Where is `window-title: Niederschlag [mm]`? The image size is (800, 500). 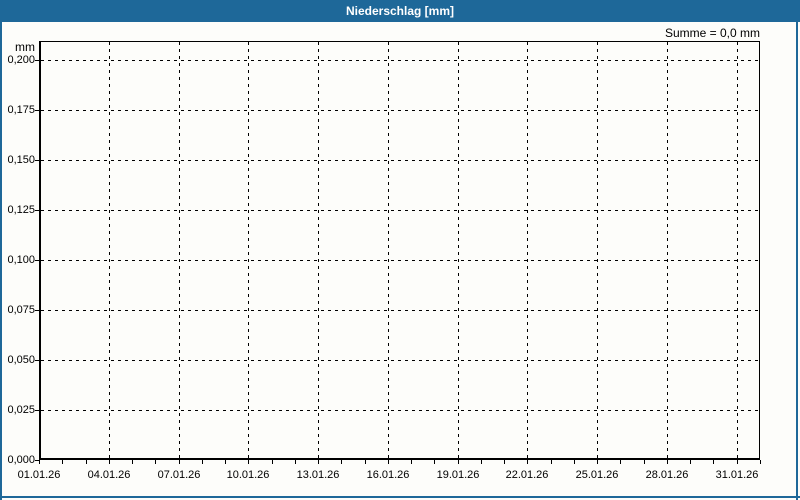 window-title: Niederschlag [mm] is located at coordinates (400, 11).